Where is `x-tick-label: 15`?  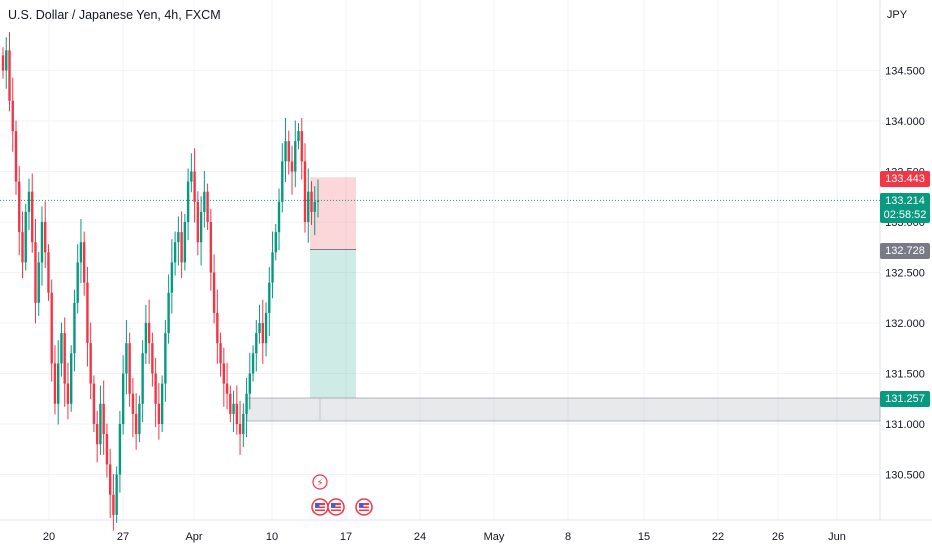 x-tick-label: 15 is located at coordinates (644, 537).